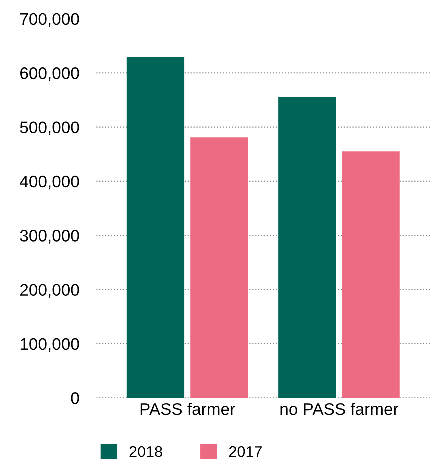 The image size is (439, 474). I want to click on y-tick-label: 300,000, so click(50, 237).